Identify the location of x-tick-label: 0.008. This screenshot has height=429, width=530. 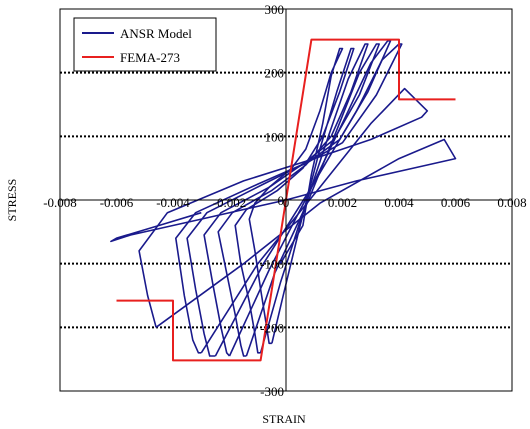
(511, 202).